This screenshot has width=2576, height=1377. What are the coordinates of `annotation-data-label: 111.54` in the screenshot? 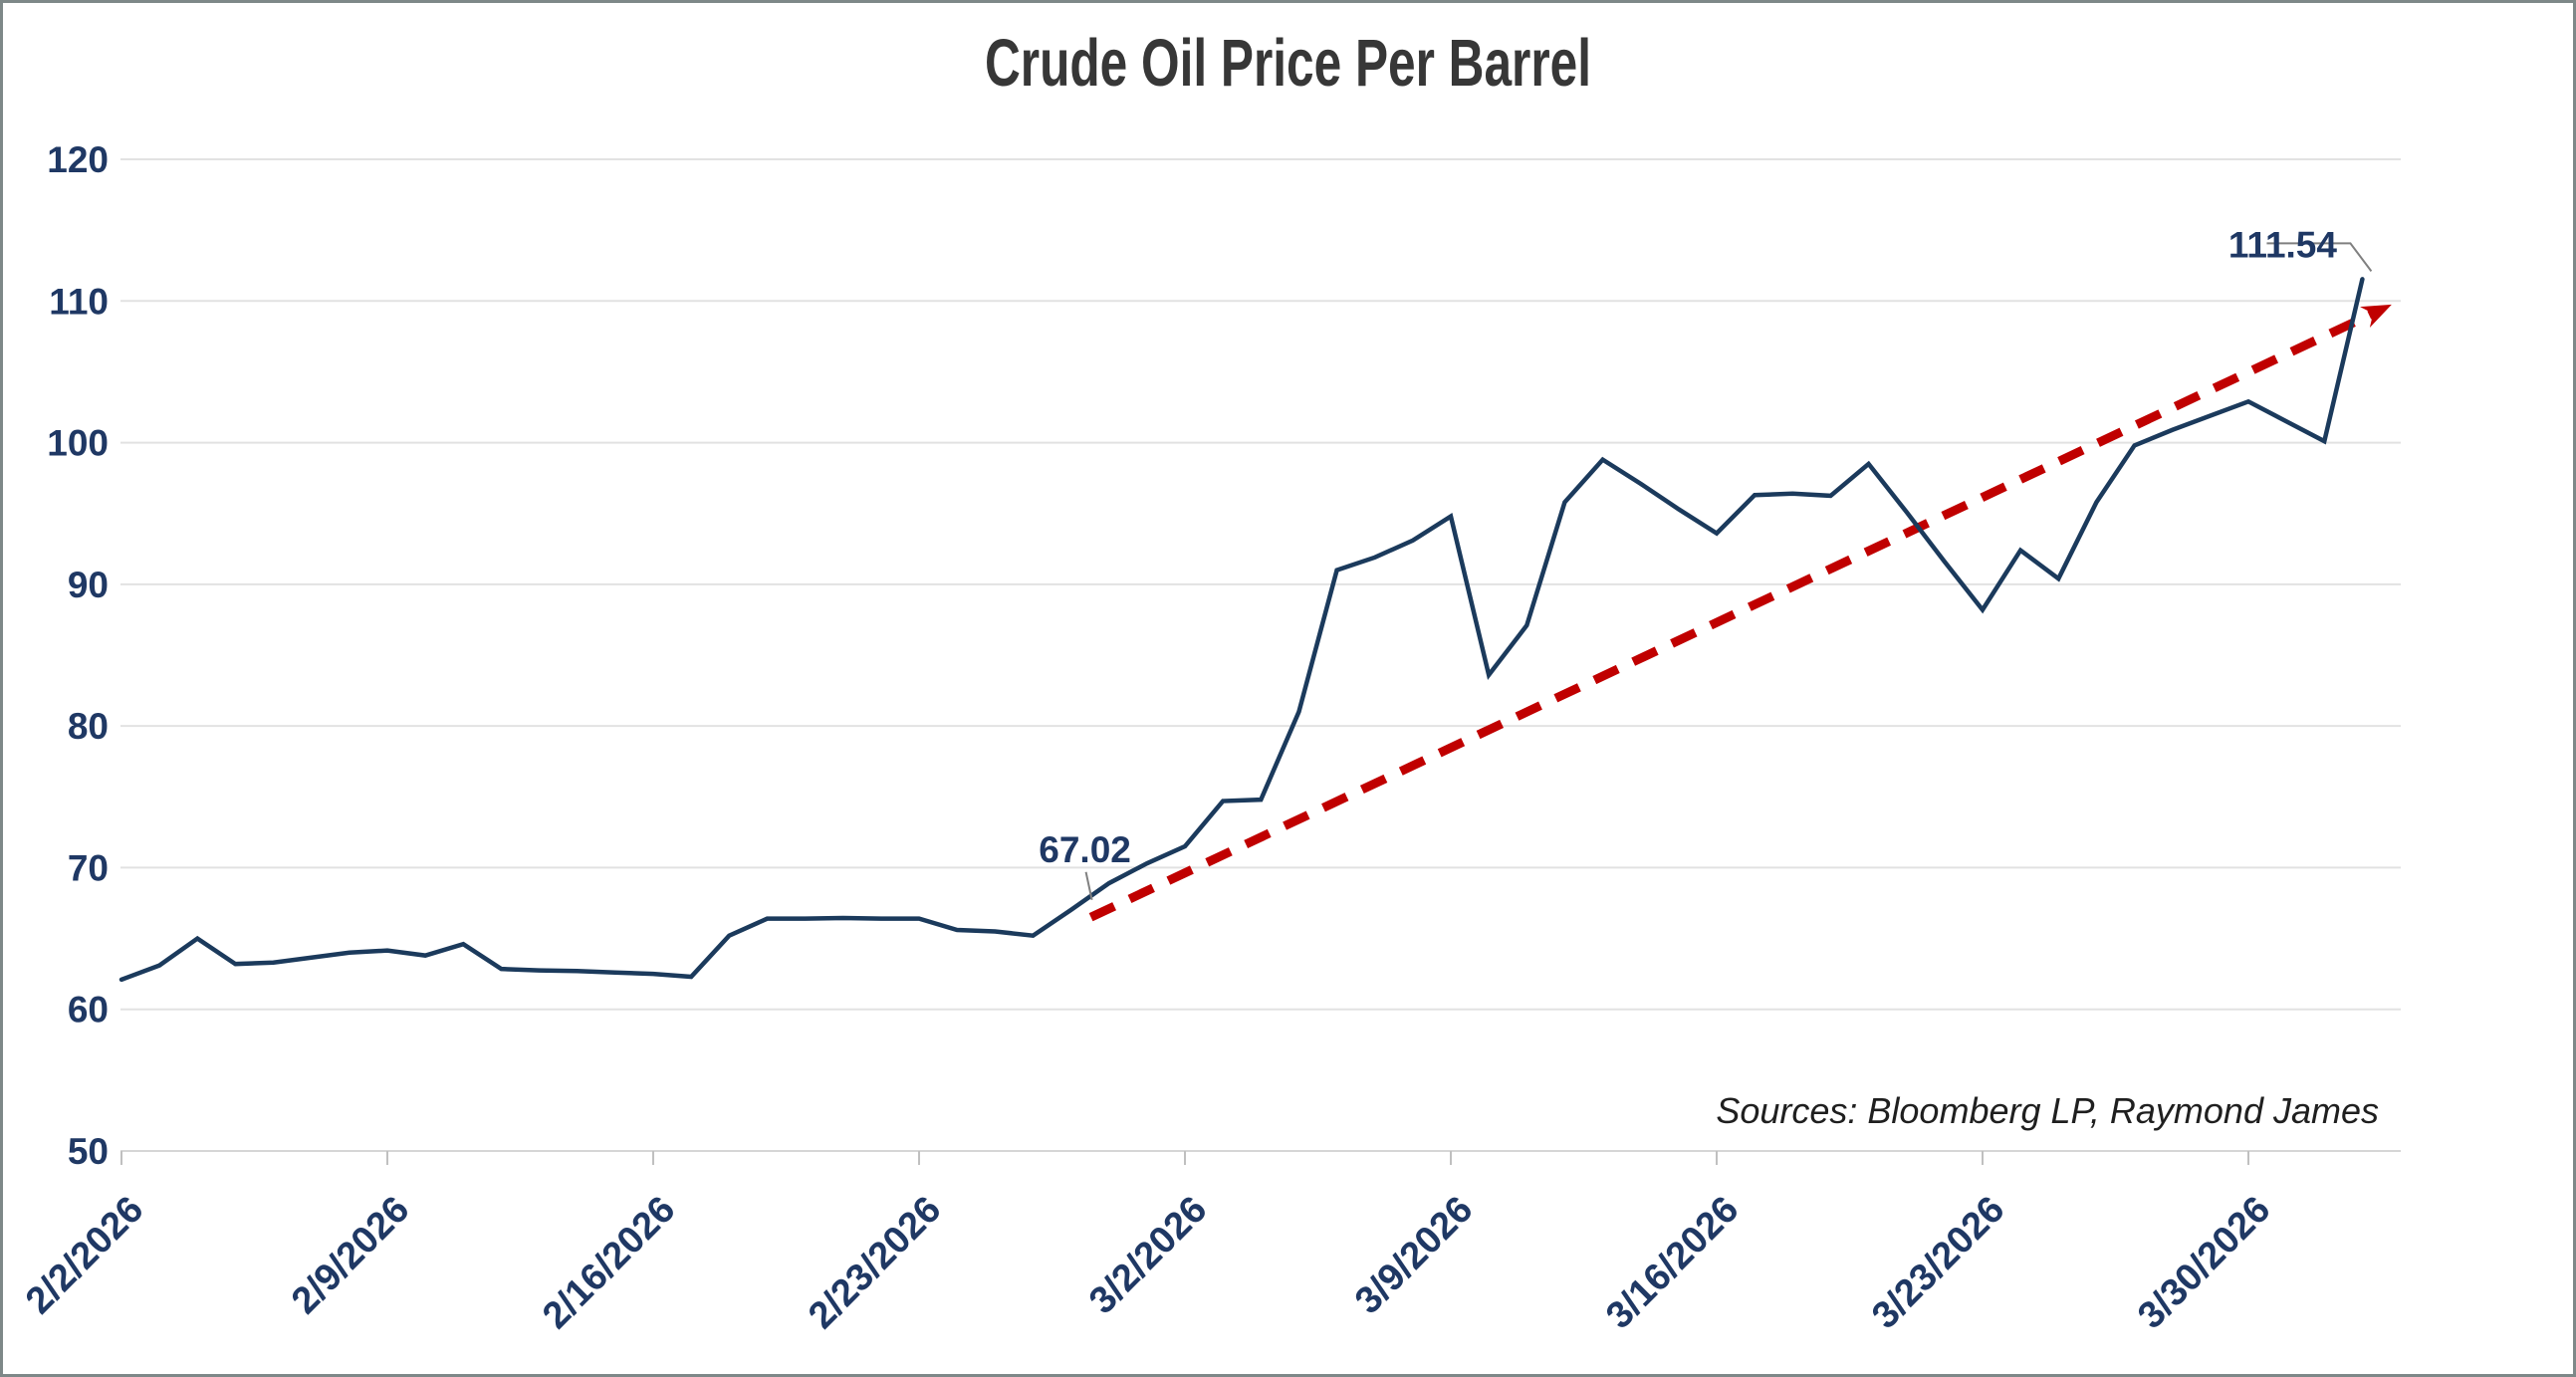 It's located at (2283, 244).